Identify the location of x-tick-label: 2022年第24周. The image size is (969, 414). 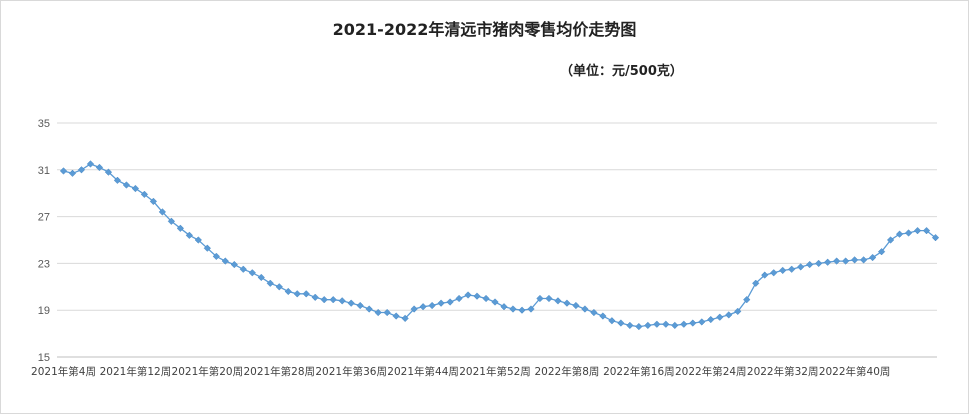
(711, 371).